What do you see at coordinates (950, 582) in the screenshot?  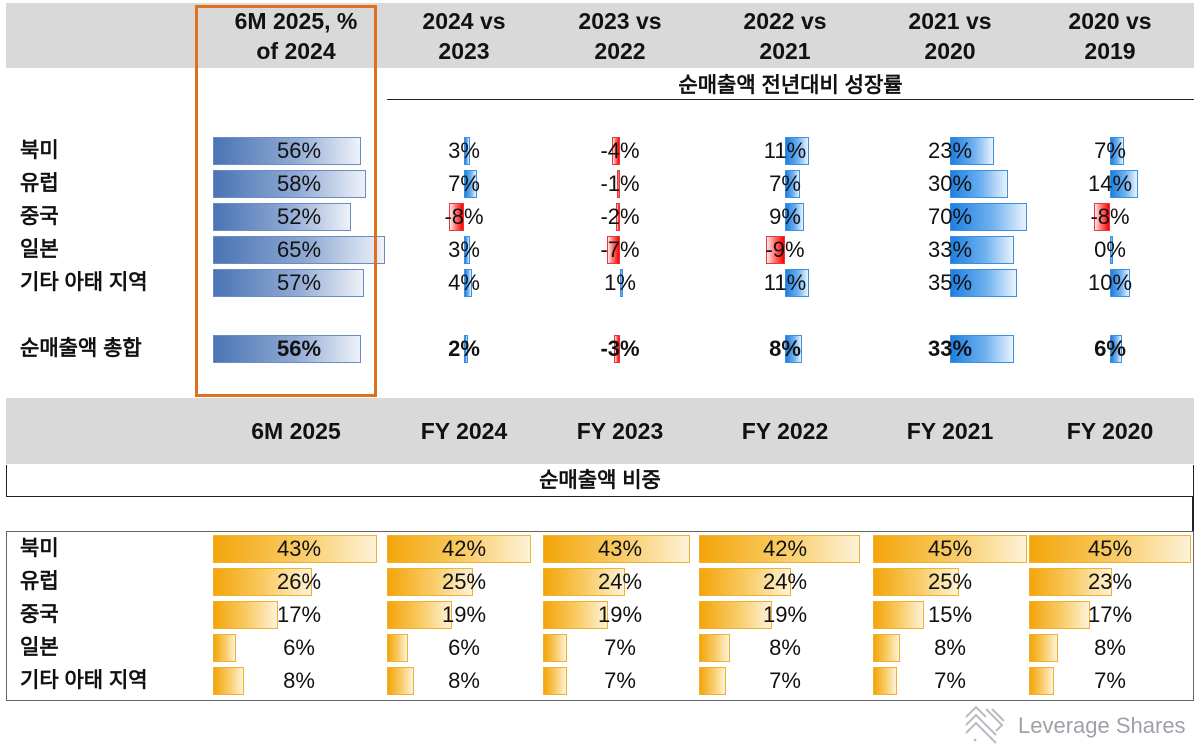 I see `bar-cell: 25%` at bounding box center [950, 582].